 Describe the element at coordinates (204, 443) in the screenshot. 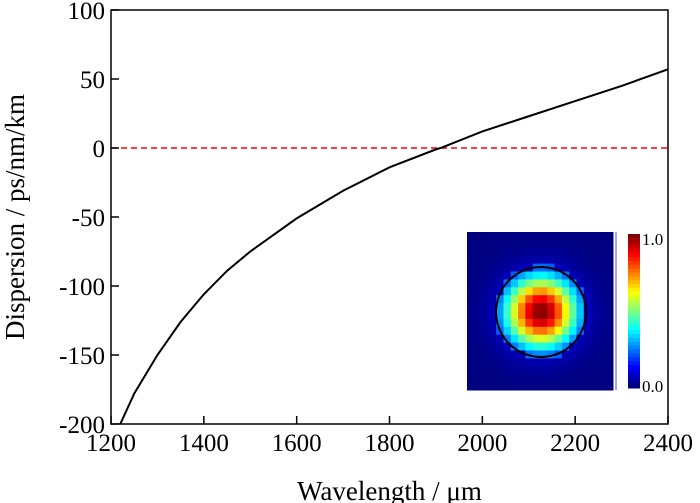

I see `x-tick-label: 1400` at that location.